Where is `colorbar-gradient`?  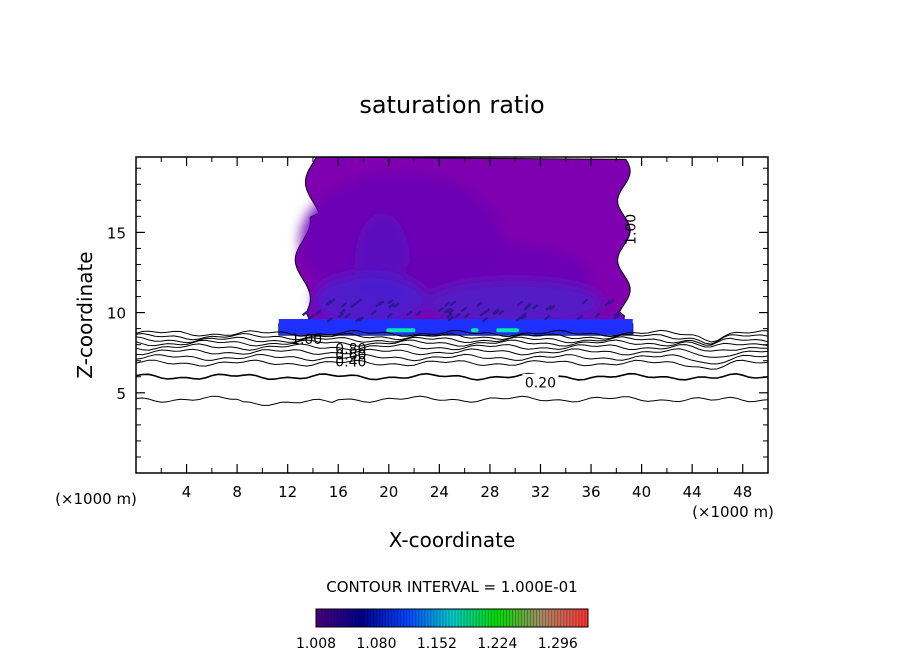 colorbar-gradient is located at coordinates (452, 618).